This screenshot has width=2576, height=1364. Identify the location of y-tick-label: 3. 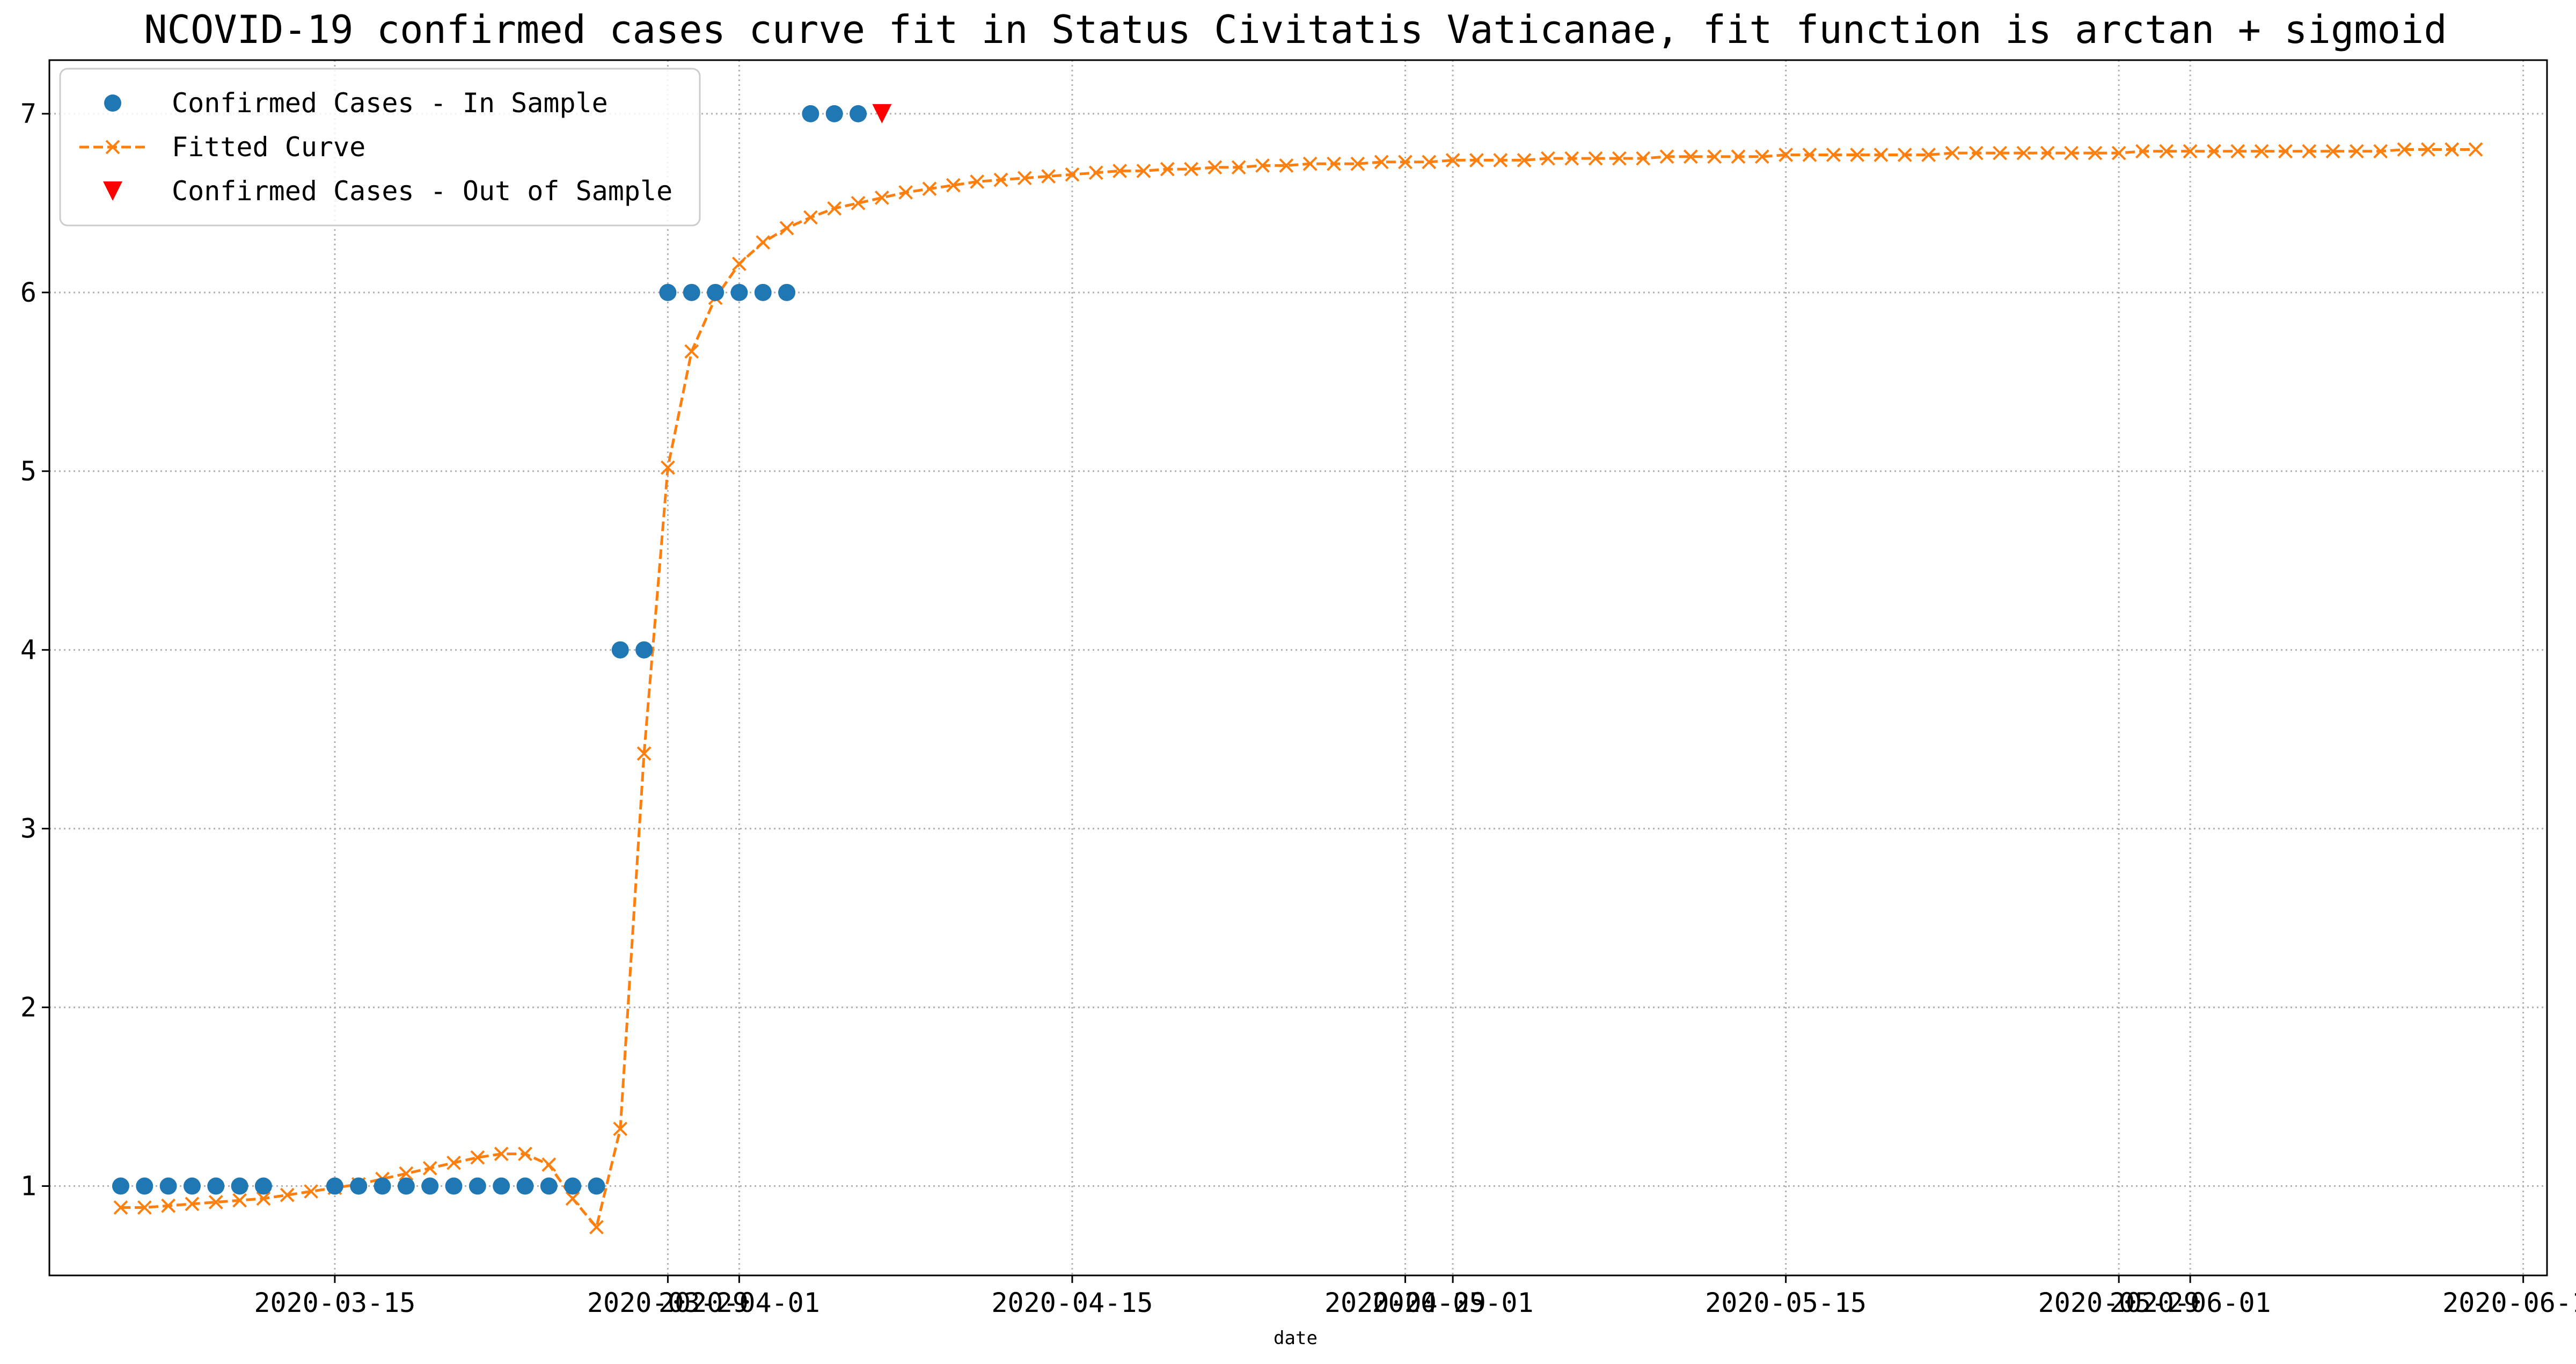
(28, 828).